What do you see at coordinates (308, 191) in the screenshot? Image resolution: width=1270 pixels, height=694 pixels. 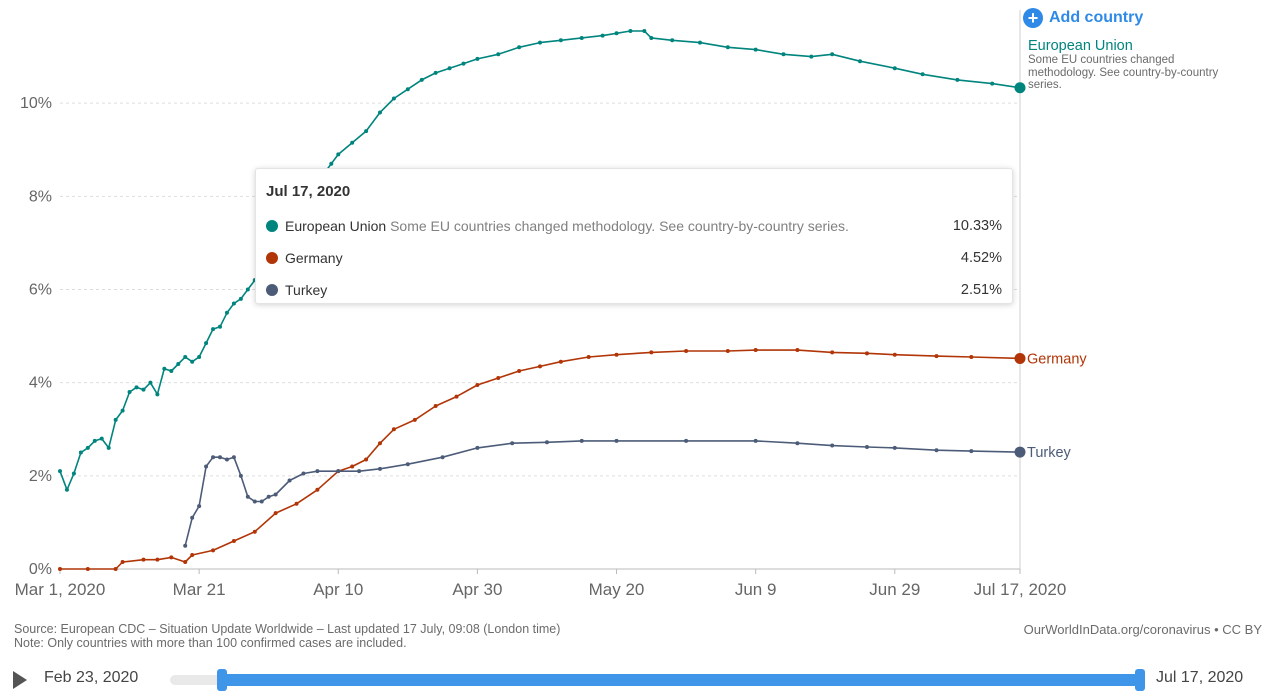 I see `tooltip-date: Jul 17, 2020` at bounding box center [308, 191].